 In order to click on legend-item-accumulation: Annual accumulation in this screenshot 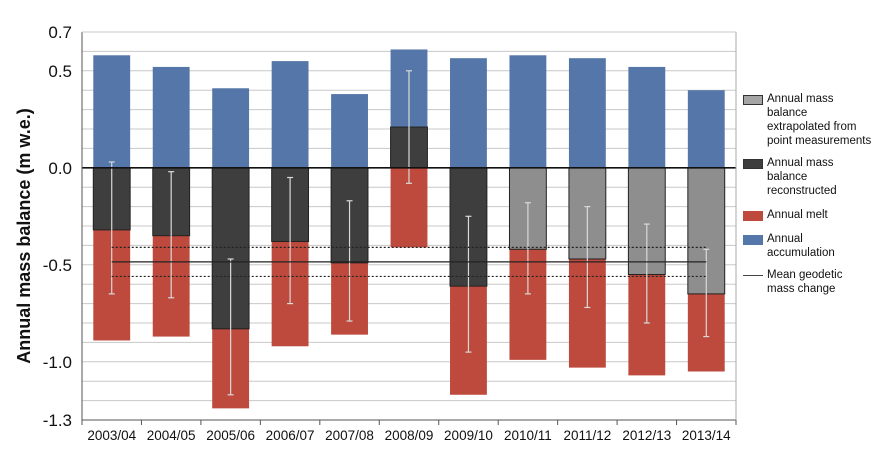, I will do `click(808, 246)`.